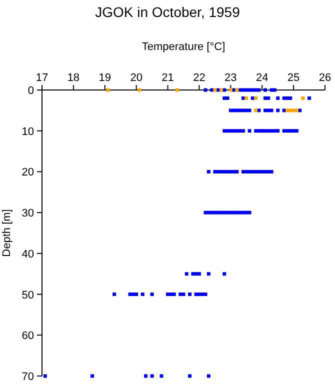 The width and height of the screenshot is (335, 384). What do you see at coordinates (28, 377) in the screenshot?
I see `y-tick-label: 70` at bounding box center [28, 377].